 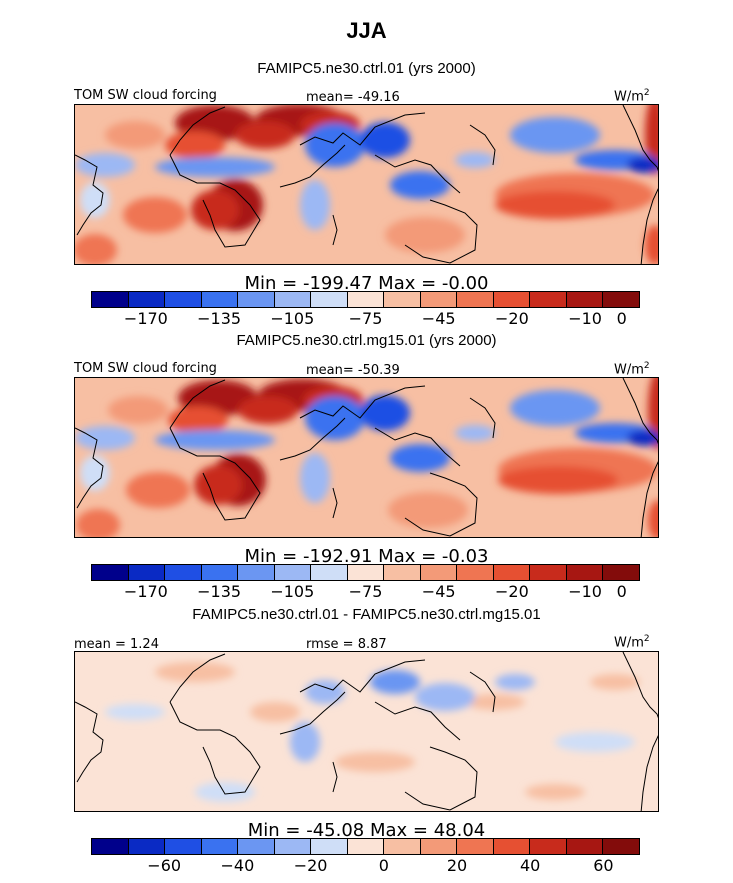 I want to click on panel-diff-stats: Min = -45.08 Max = 48.04, so click(x=366, y=830).